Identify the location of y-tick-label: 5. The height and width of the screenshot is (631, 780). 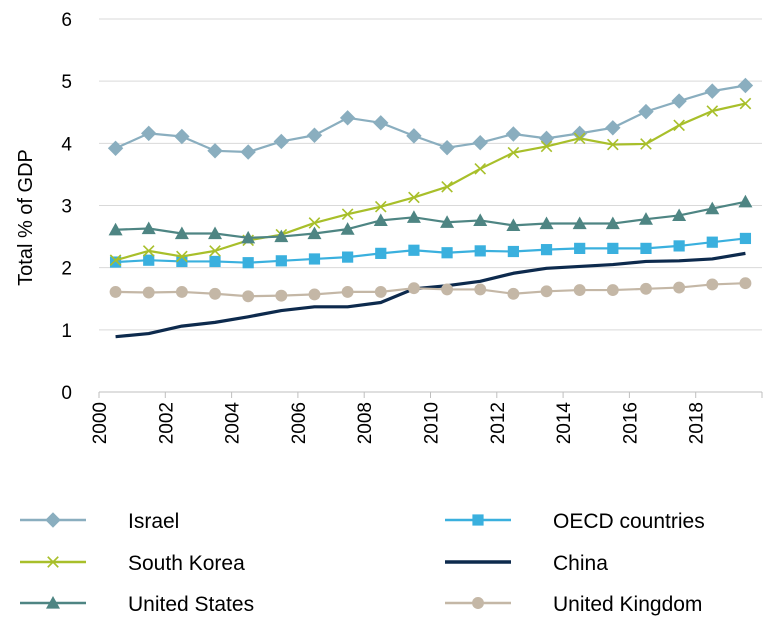
(66, 82).